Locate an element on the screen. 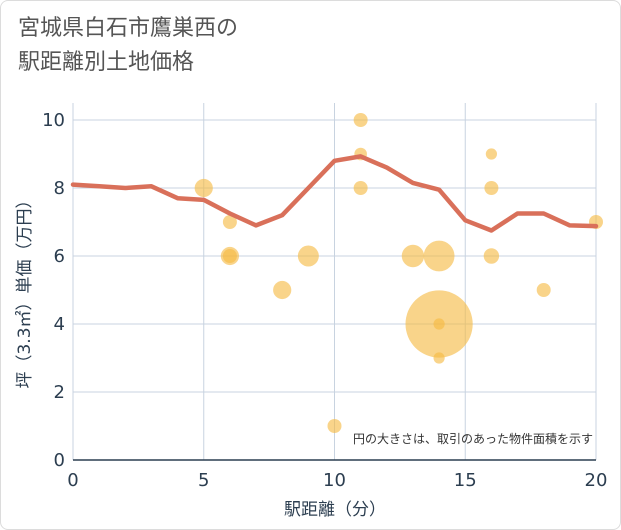 Image resolution: width=621 pixels, height=530 pixels. y-tick-label: 0 is located at coordinates (59, 460).